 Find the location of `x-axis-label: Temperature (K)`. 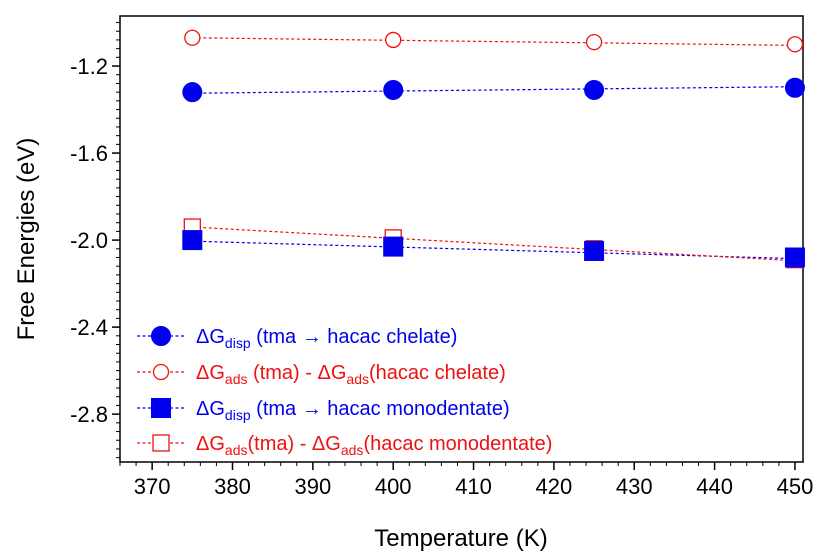

x-axis-label: Temperature (K) is located at coordinates (460, 538).